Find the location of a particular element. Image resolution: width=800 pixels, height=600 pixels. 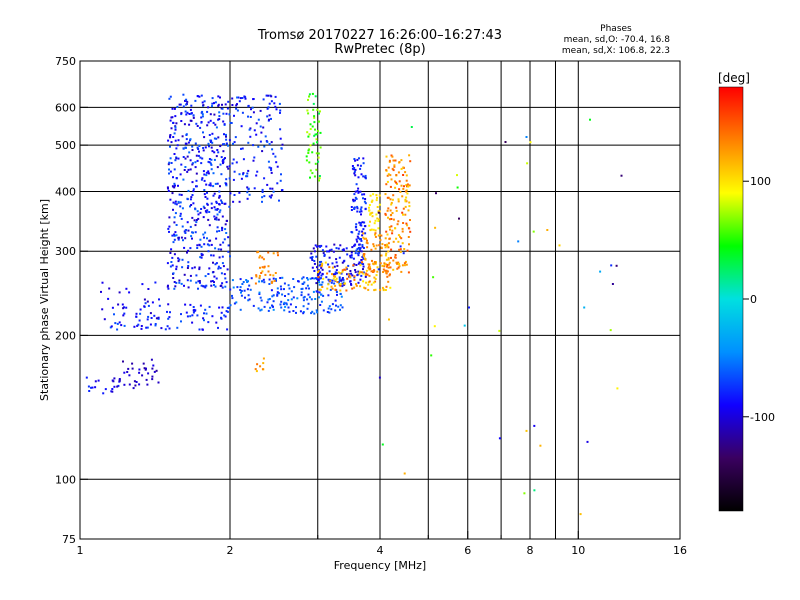

x-tick-label: 16 is located at coordinates (680, 550).